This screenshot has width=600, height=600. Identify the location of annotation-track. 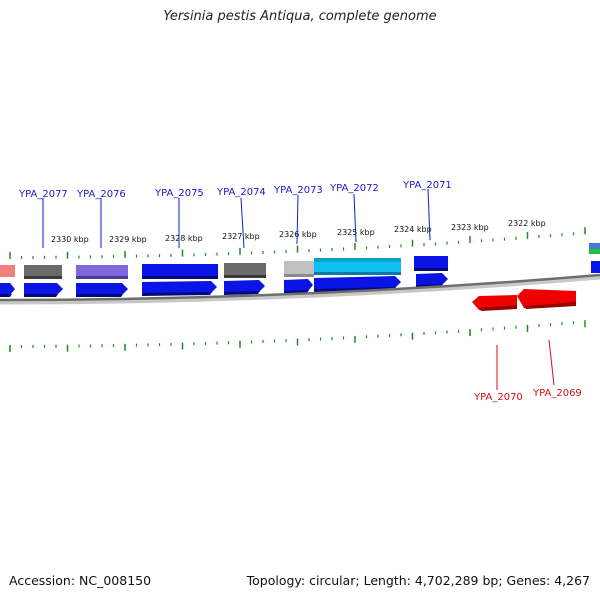
(300, 261).